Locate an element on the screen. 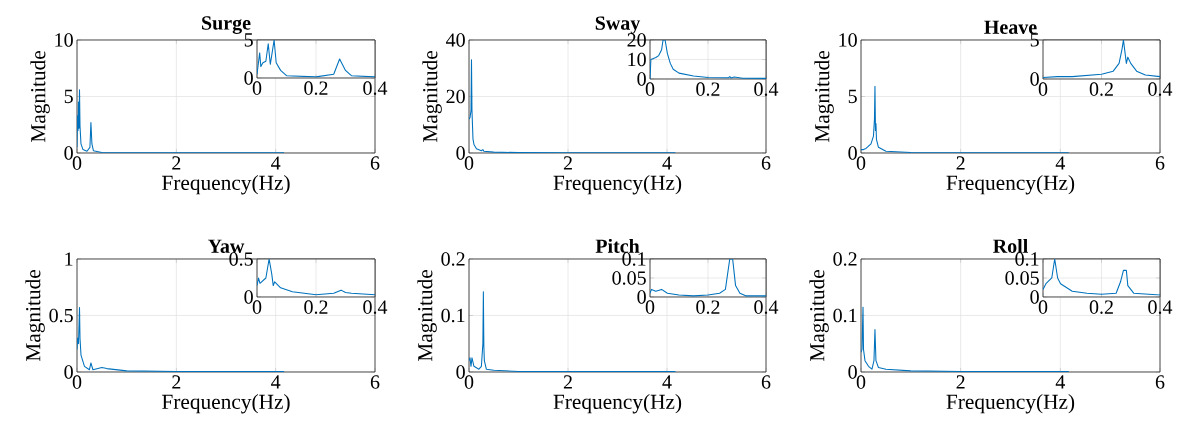  chart-title: Pitch is located at coordinates (617, 245).